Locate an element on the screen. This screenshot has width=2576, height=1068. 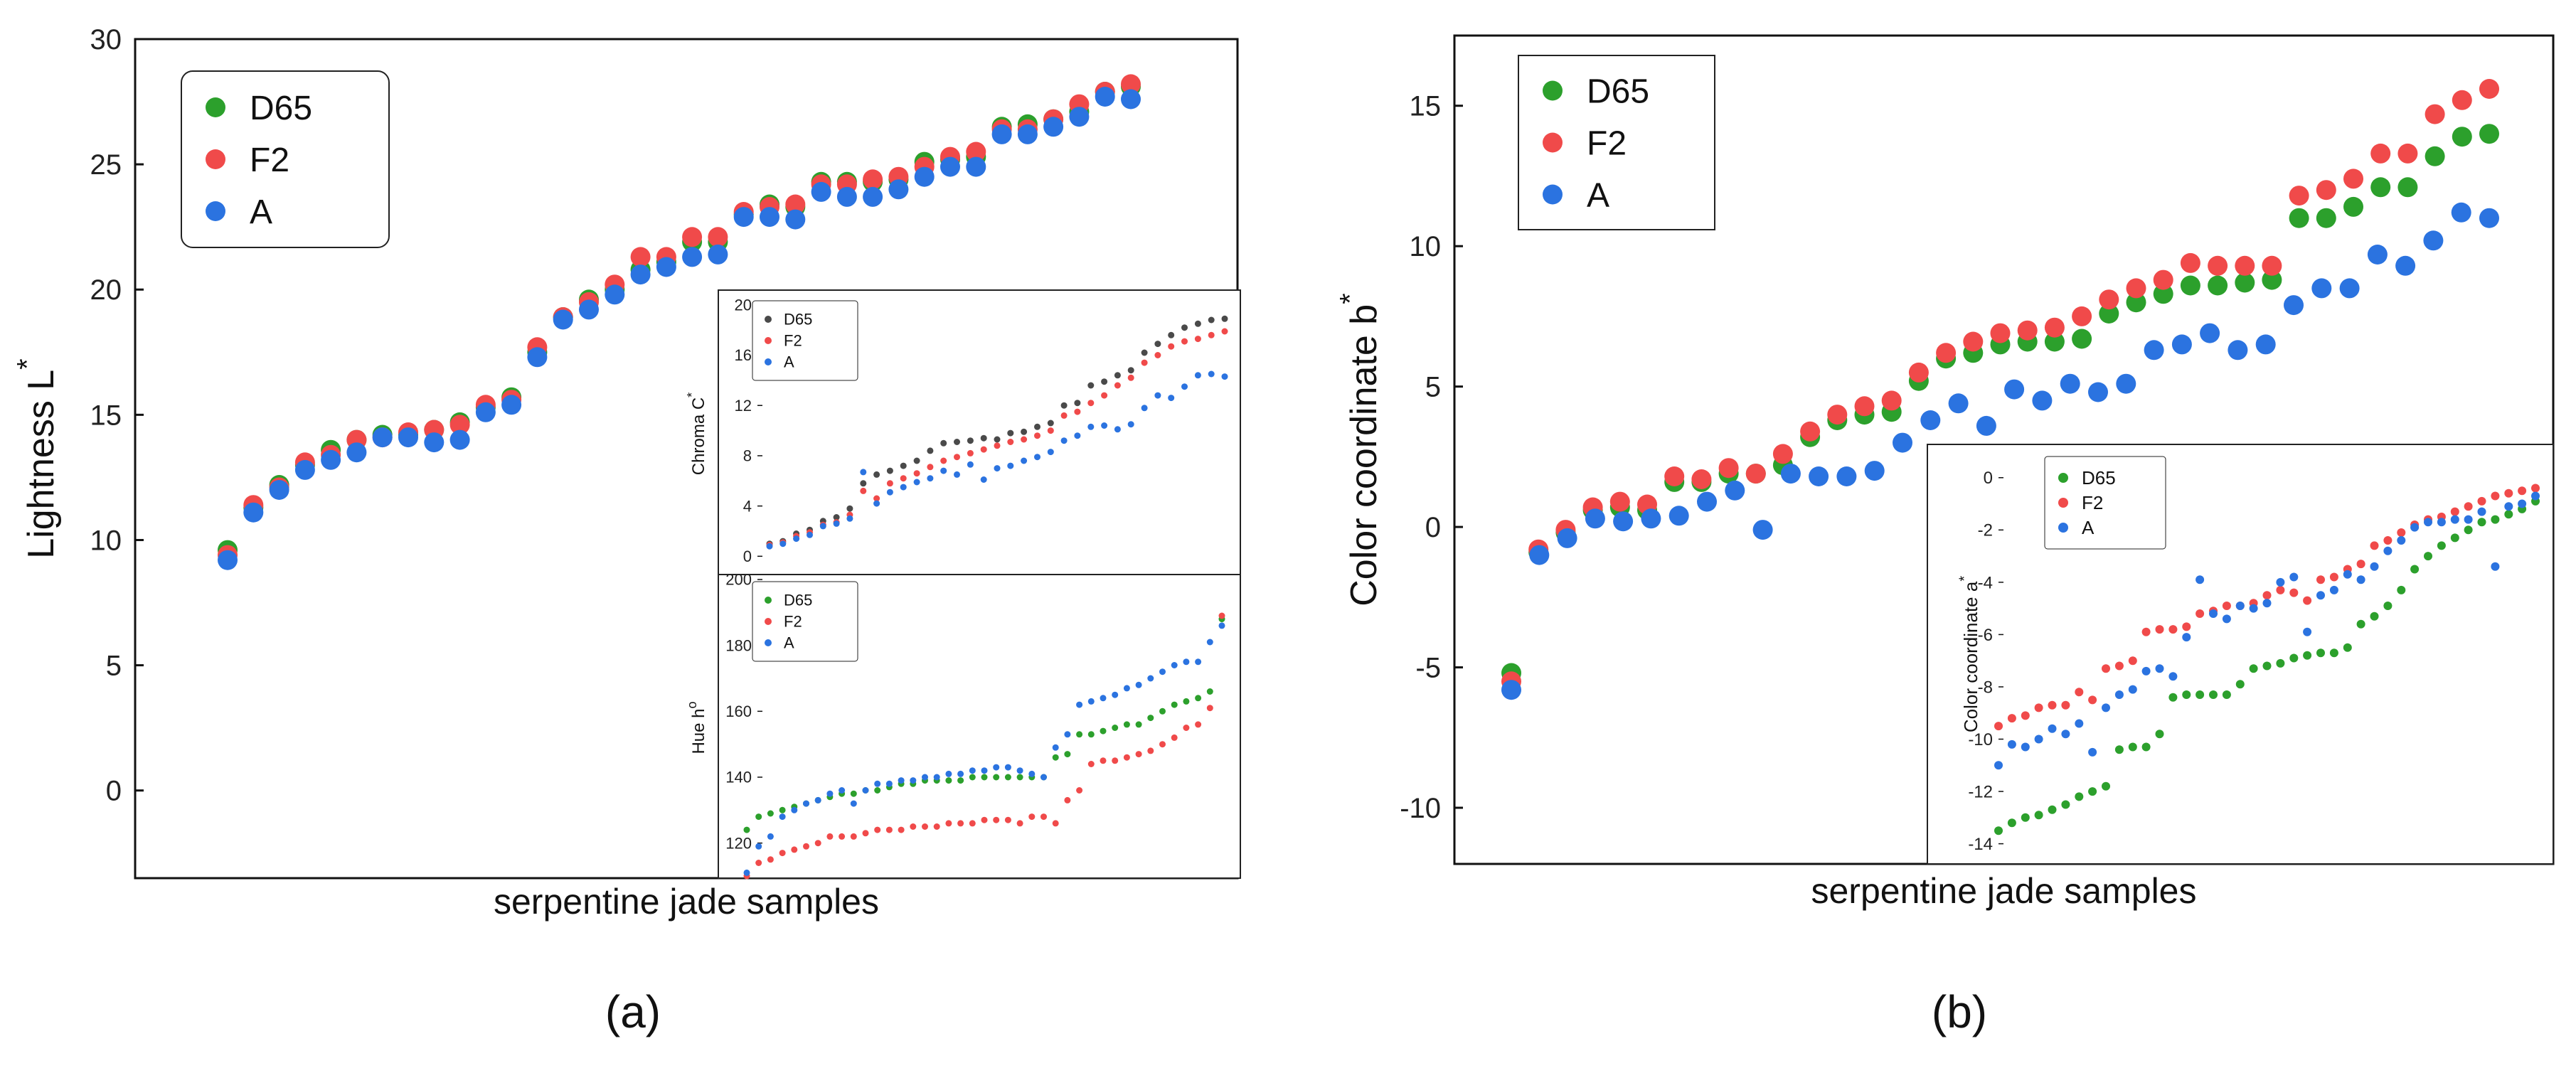
legend-label-d65: D65 is located at coordinates (281, 108).